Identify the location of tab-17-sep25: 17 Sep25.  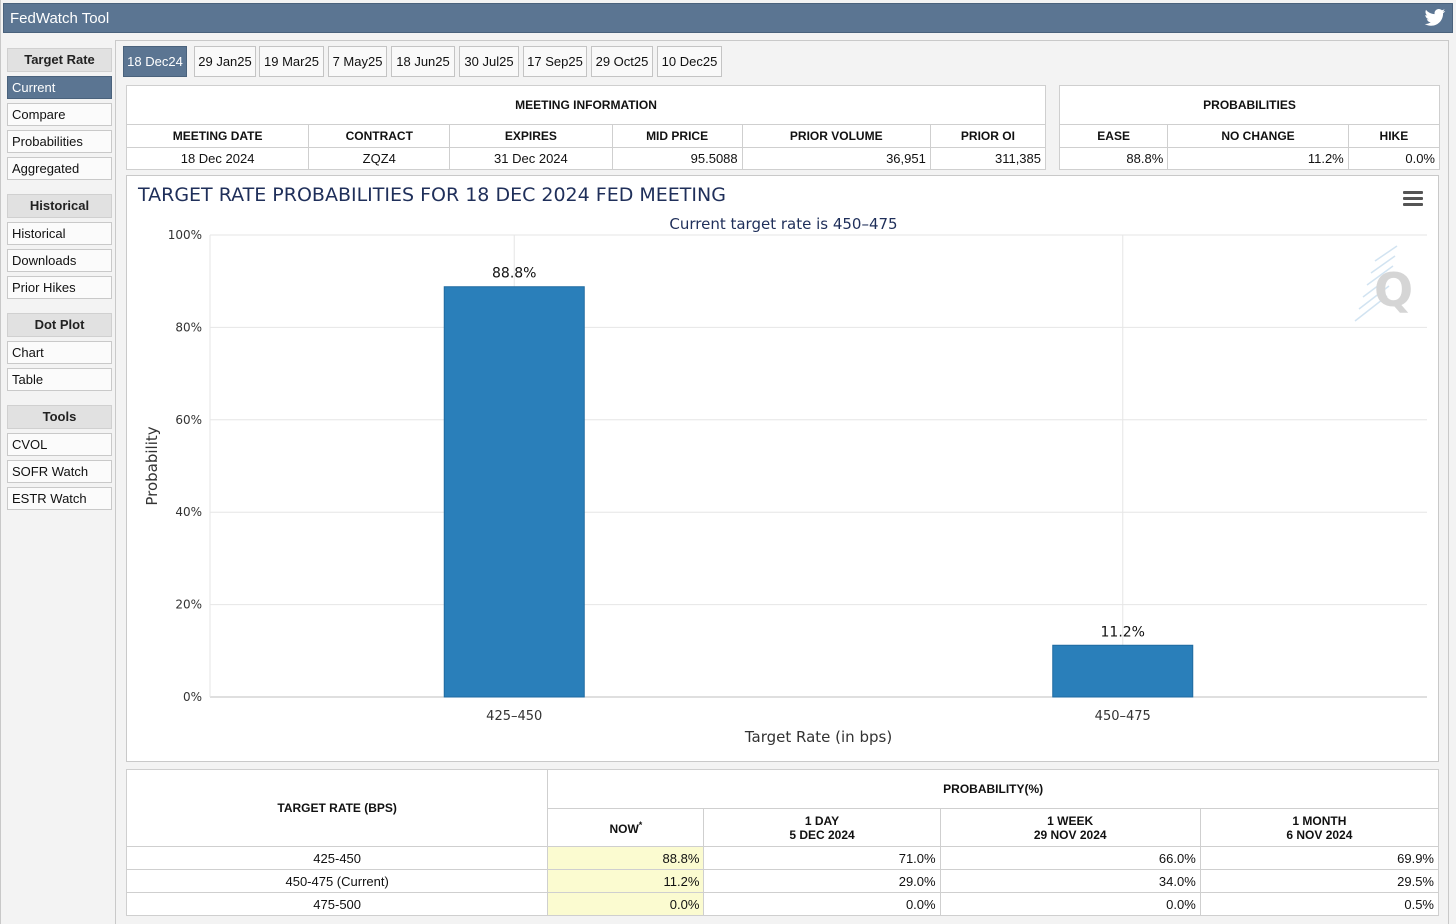
(555, 61).